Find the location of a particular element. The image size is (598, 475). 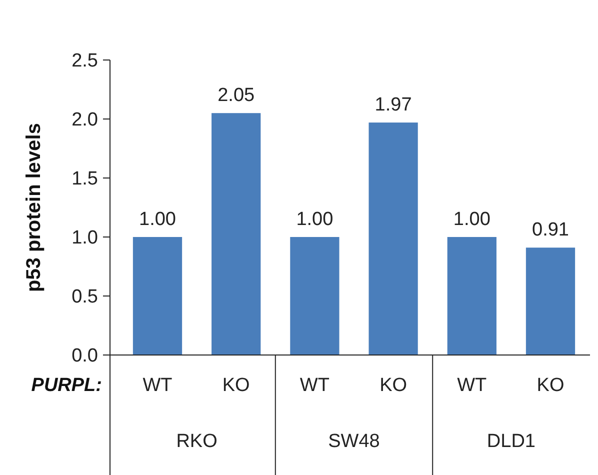

y-tick-label: 1.5 is located at coordinates (85, 179).